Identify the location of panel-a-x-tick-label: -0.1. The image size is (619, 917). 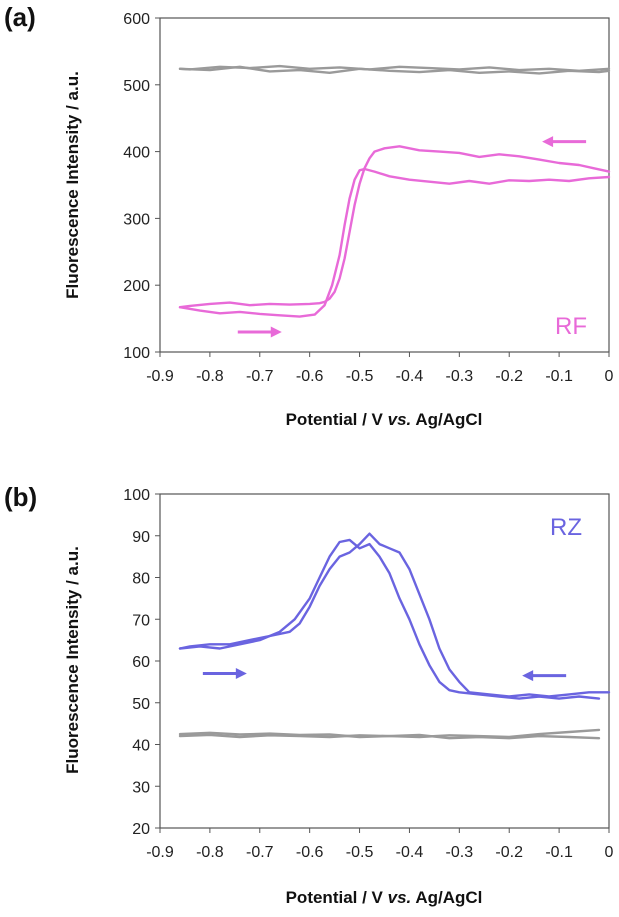
(559, 376).